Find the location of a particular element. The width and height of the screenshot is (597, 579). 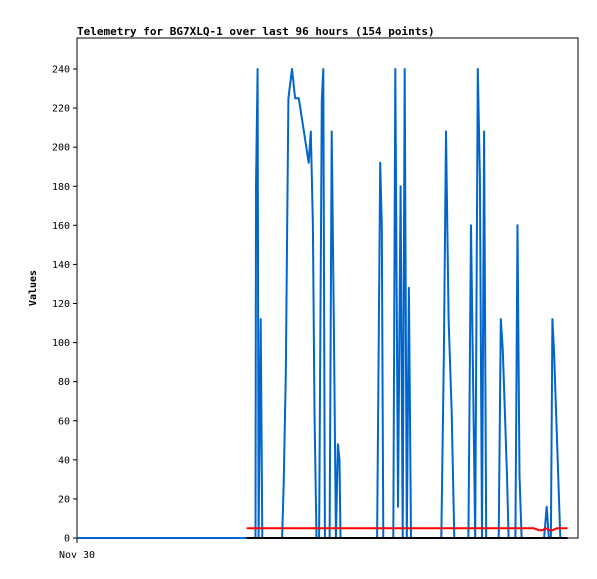

y-tick-label: 220 is located at coordinates (61, 109).